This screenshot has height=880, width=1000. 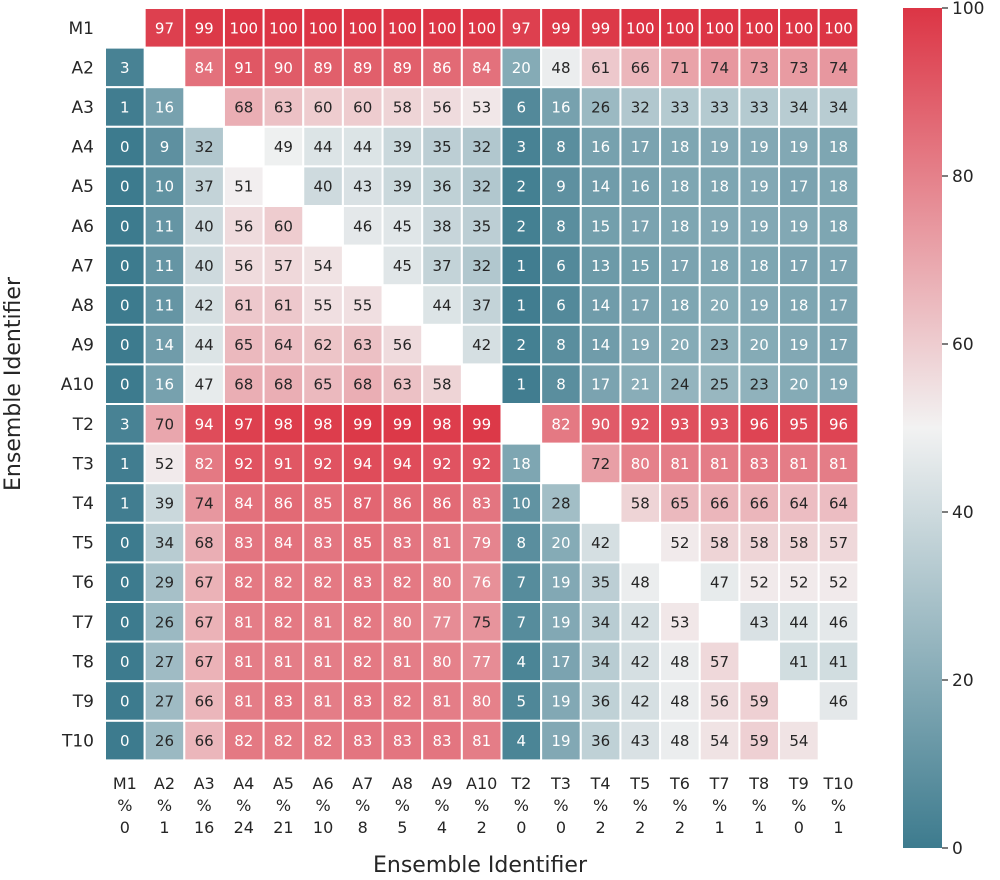 I want to click on row-label: T10, so click(x=77, y=742).